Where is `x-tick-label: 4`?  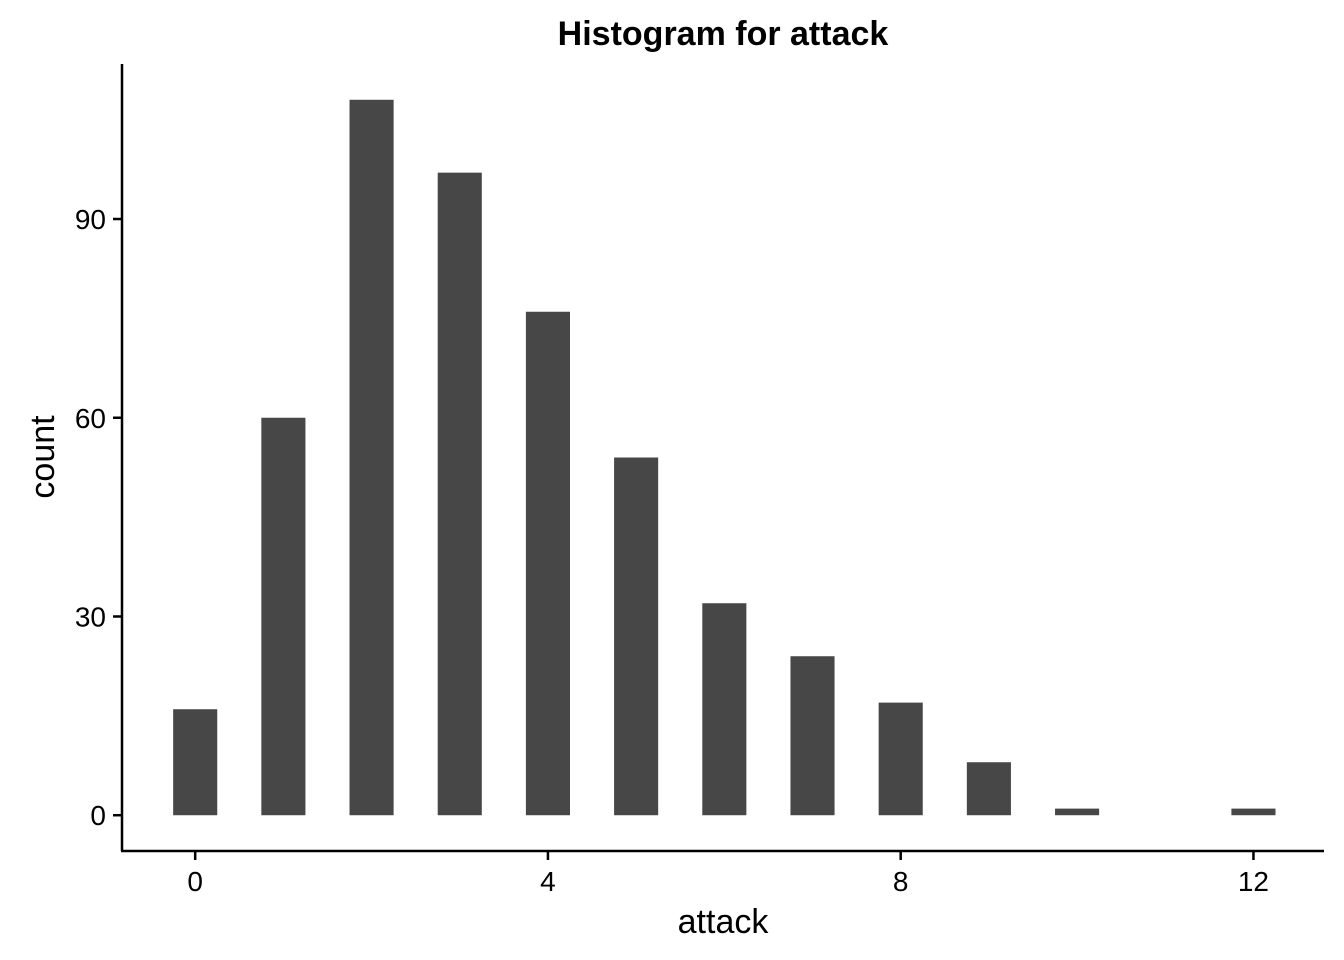 x-tick-label: 4 is located at coordinates (548, 881).